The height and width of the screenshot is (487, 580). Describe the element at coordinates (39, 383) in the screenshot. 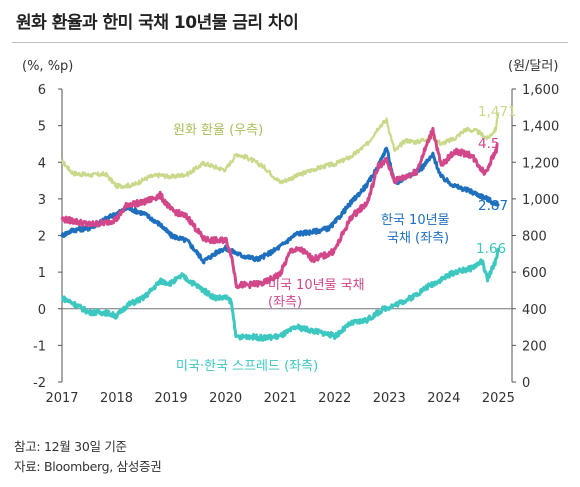

I see `left-axis-tick-label: -2` at that location.